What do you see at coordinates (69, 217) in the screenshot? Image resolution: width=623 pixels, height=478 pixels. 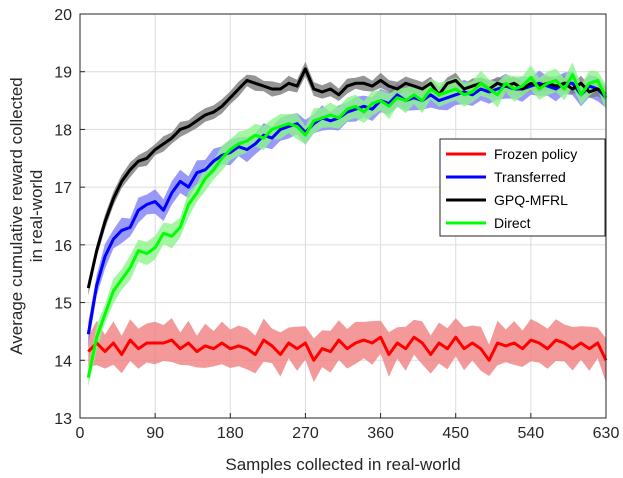 I see `y-axis-ticks: 13 14 15 16 17 18 19 20` at bounding box center [69, 217].